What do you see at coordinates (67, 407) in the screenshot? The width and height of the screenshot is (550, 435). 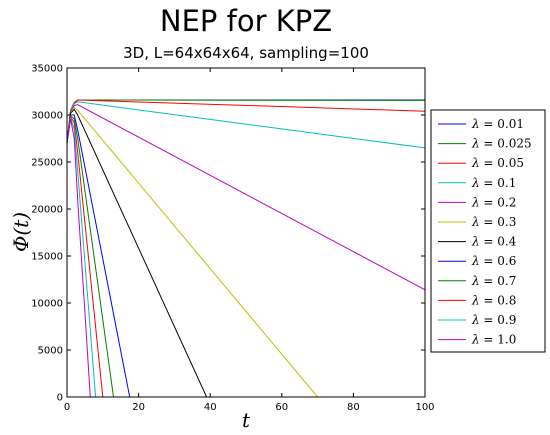 I see `x-tick-label: 0` at bounding box center [67, 407].